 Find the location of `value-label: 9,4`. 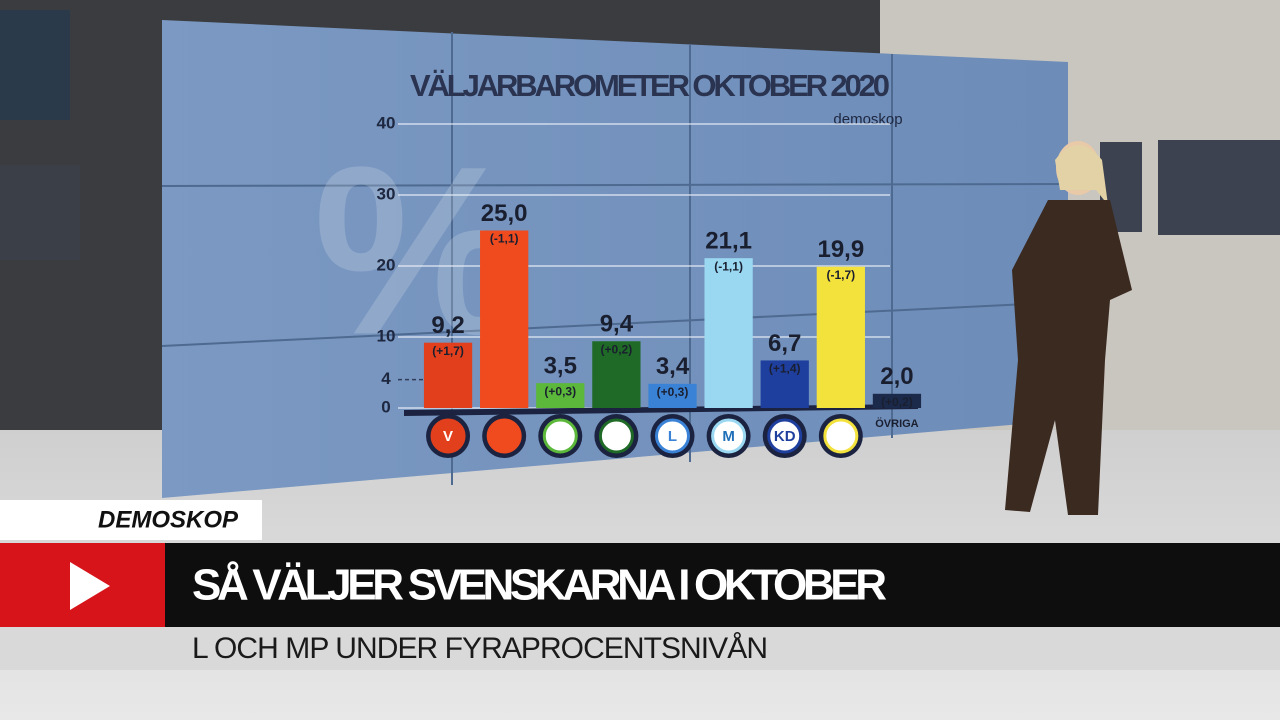

value-label: 9,4 is located at coordinates (617, 324).